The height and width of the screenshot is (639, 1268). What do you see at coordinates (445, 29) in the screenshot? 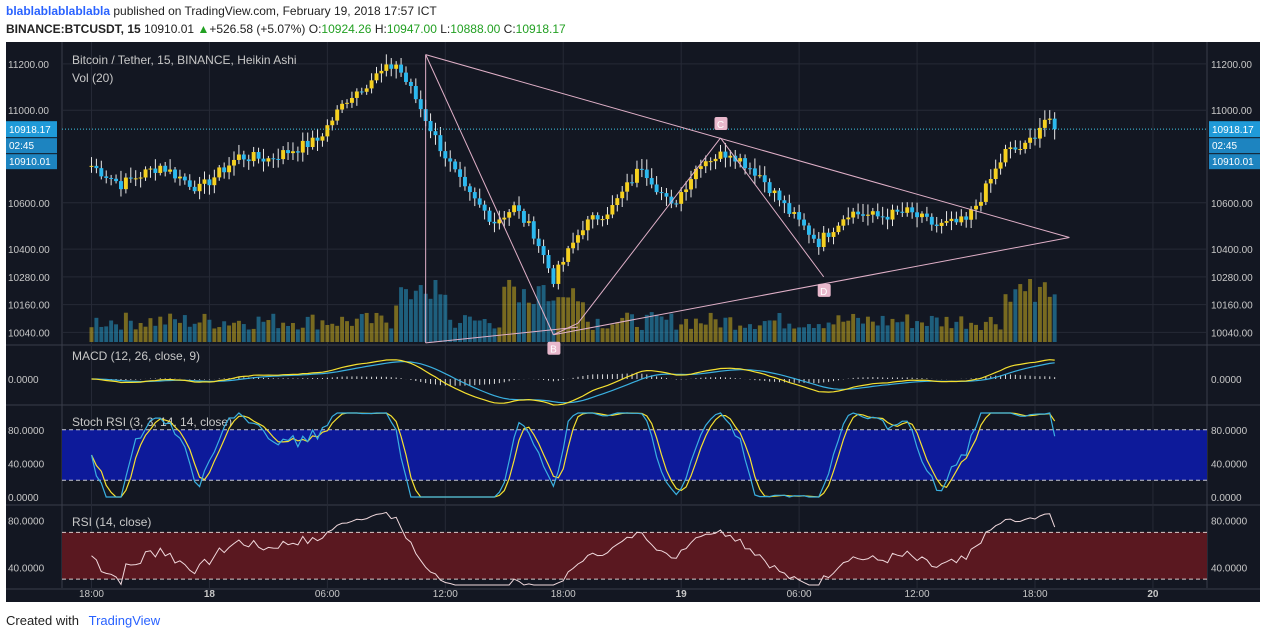
I see `low-label: L:` at bounding box center [445, 29].